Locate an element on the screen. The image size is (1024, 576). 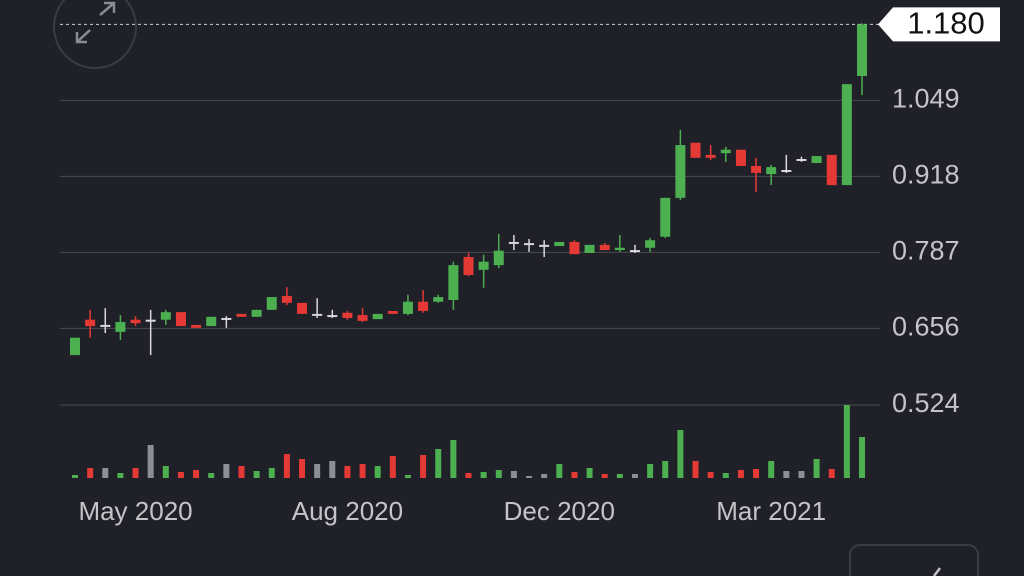
expand-icon is located at coordinates (95, 22).